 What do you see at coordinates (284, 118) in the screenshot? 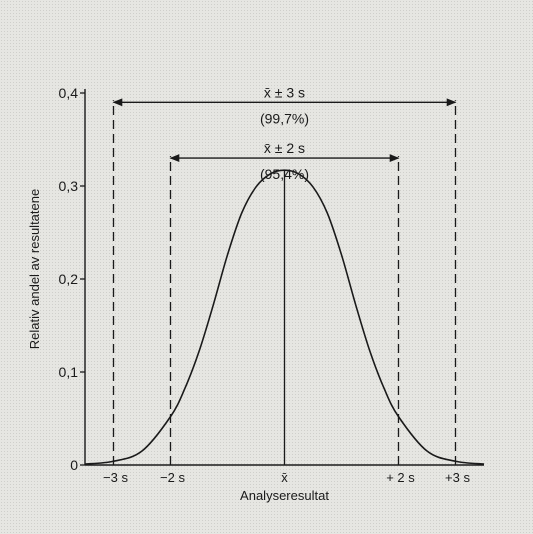
I see `three_sigma-percent: (99,7%)` at bounding box center [284, 118].